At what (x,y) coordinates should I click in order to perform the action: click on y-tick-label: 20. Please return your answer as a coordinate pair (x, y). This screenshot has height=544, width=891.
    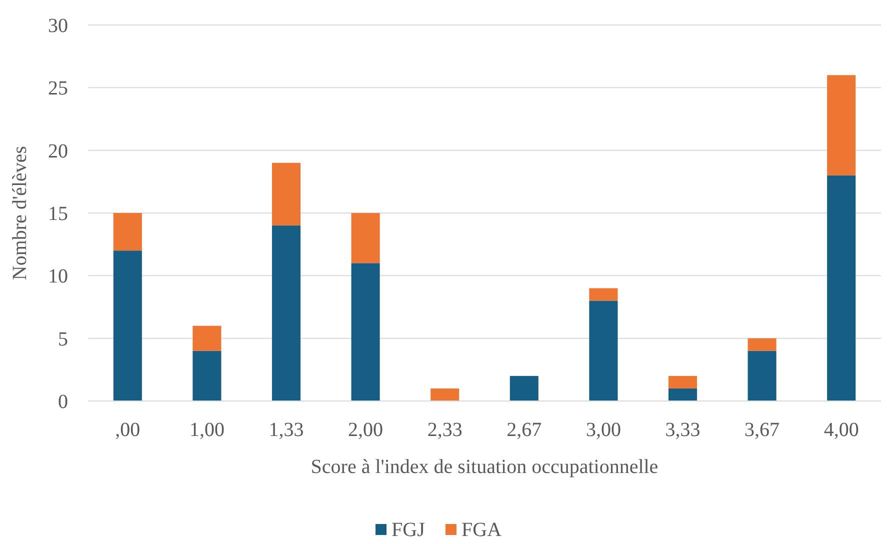
    Looking at the image, I should click on (58, 151).